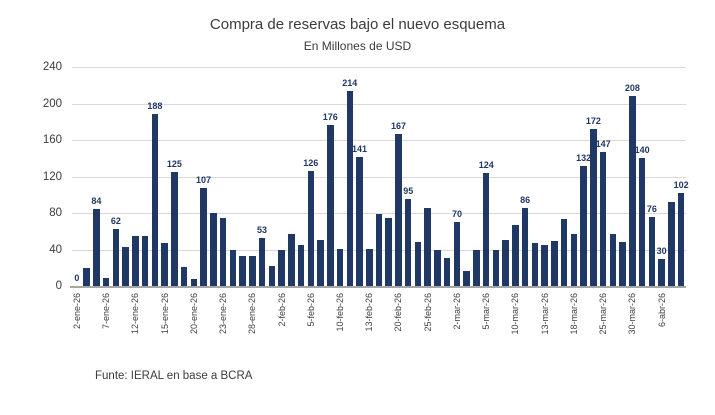 Image resolution: width=715 pixels, height=415 pixels. What do you see at coordinates (55, 213) in the screenshot?
I see `y-axis-label: 80` at bounding box center [55, 213].